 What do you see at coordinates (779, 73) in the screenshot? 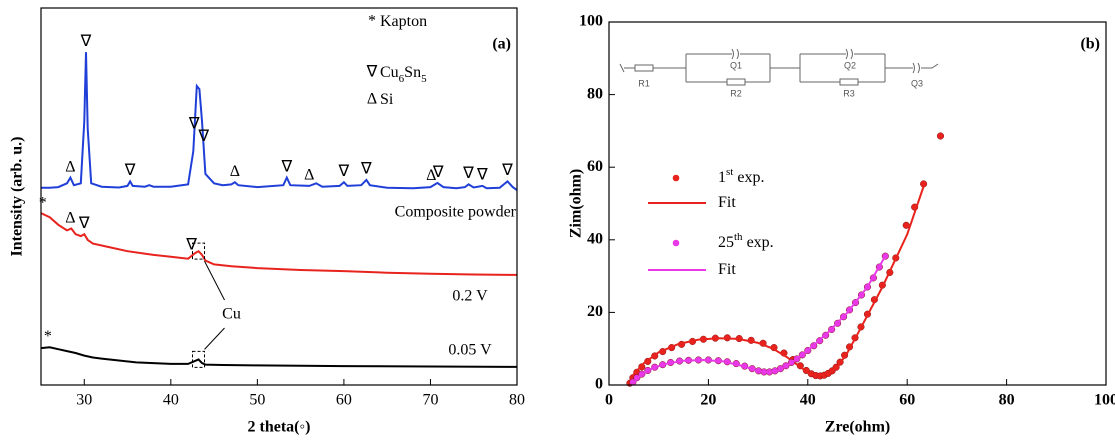
I see `circuit-diagram: R1 Q1 R2 Q2 R3 Q3` at bounding box center [779, 73].